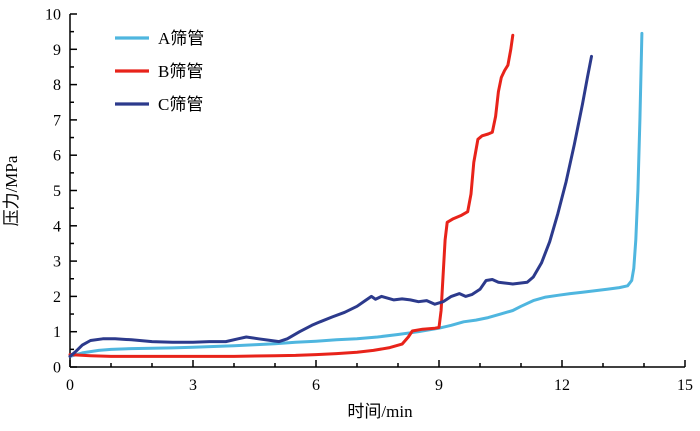 The image size is (700, 431). What do you see at coordinates (439, 385) in the screenshot?
I see `x-tick-label: 9` at bounding box center [439, 385].